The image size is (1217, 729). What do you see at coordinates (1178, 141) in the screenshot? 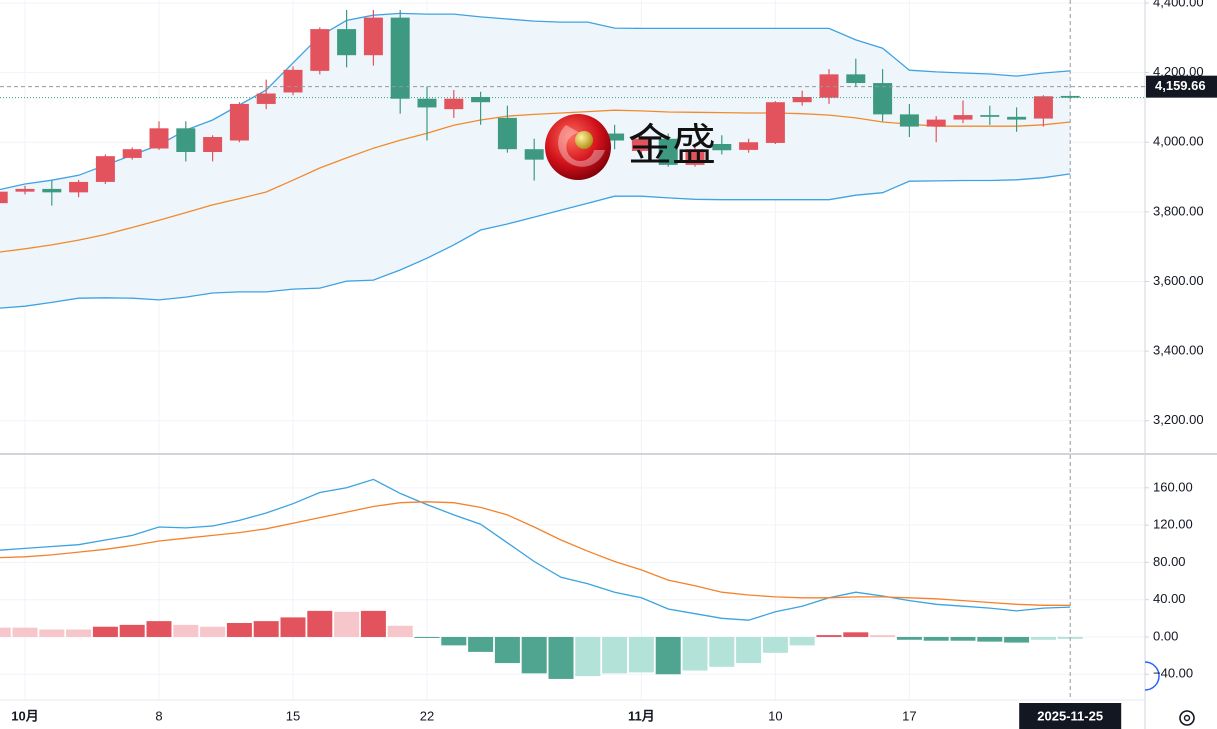
I see `y-tick-label: 4,000.00` at bounding box center [1178, 141].